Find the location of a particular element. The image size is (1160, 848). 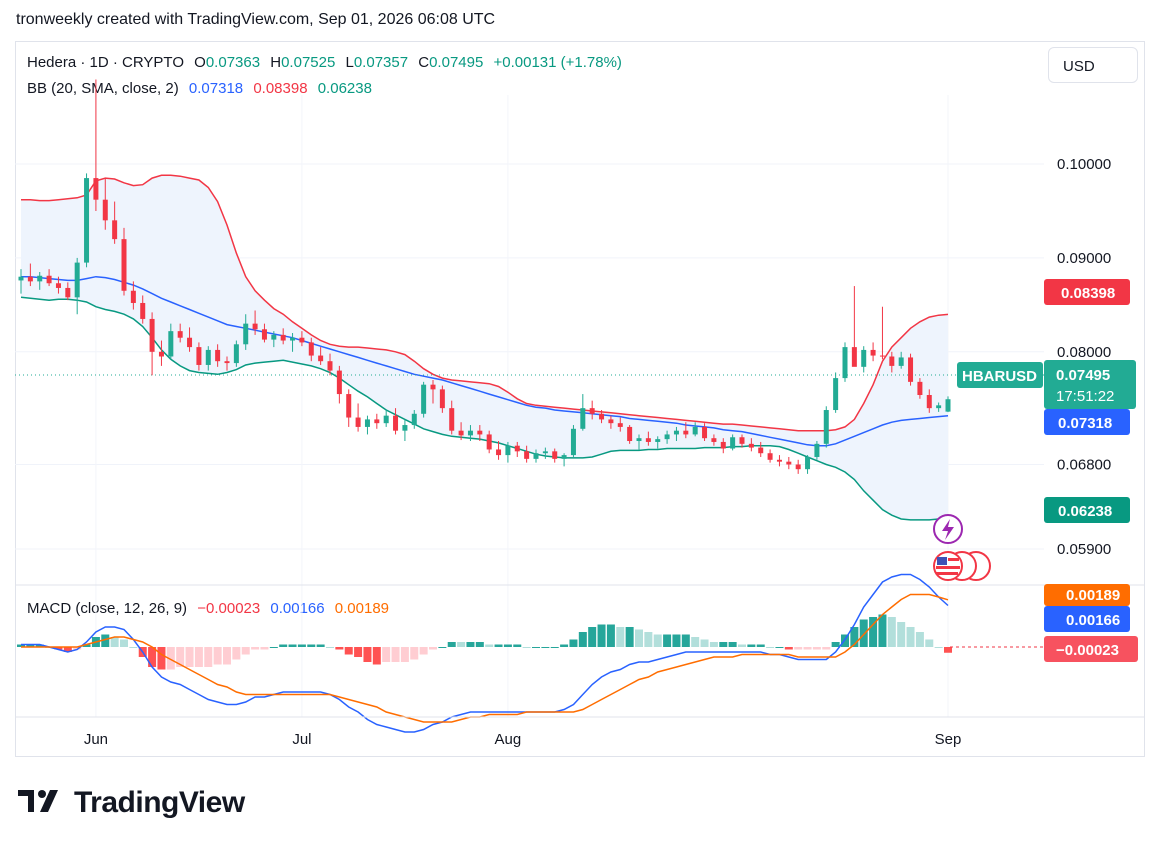

price-tick-label: 0.10000 is located at coordinates (1084, 164).